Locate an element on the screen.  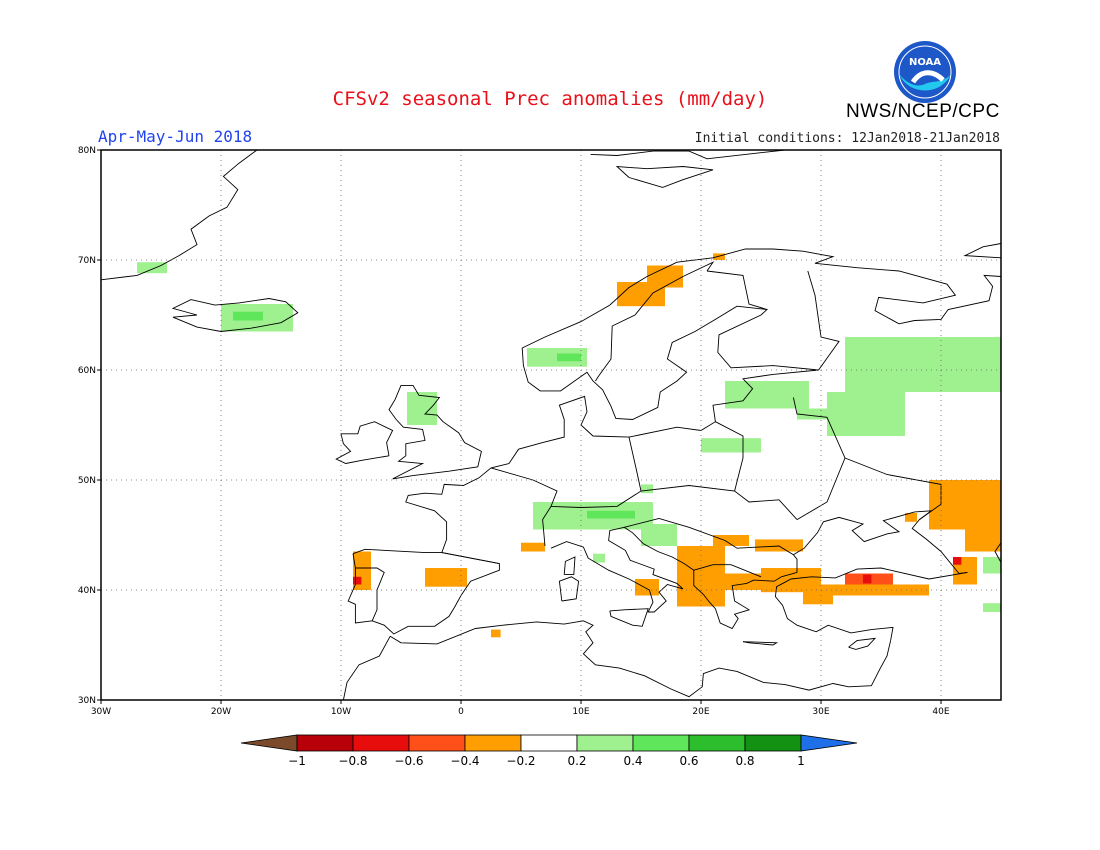
colorbar-label: −0.8 is located at coordinates (352, 761).